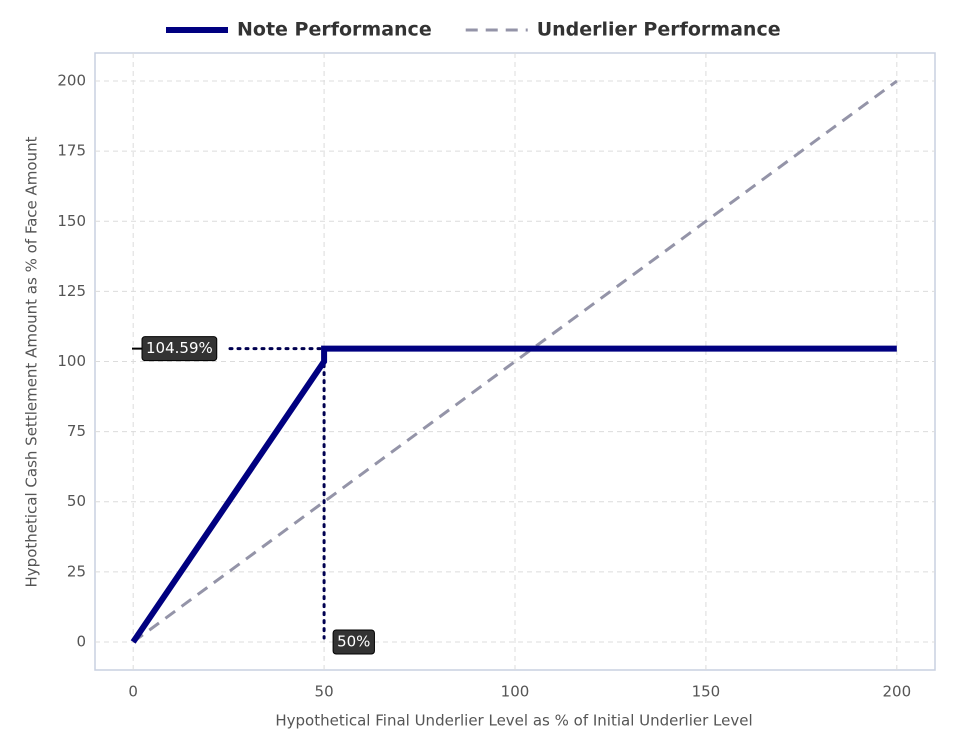 The width and height of the screenshot is (975, 747). What do you see at coordinates (896, 692) in the screenshot?
I see `x-tick-label: 200` at bounding box center [896, 692].